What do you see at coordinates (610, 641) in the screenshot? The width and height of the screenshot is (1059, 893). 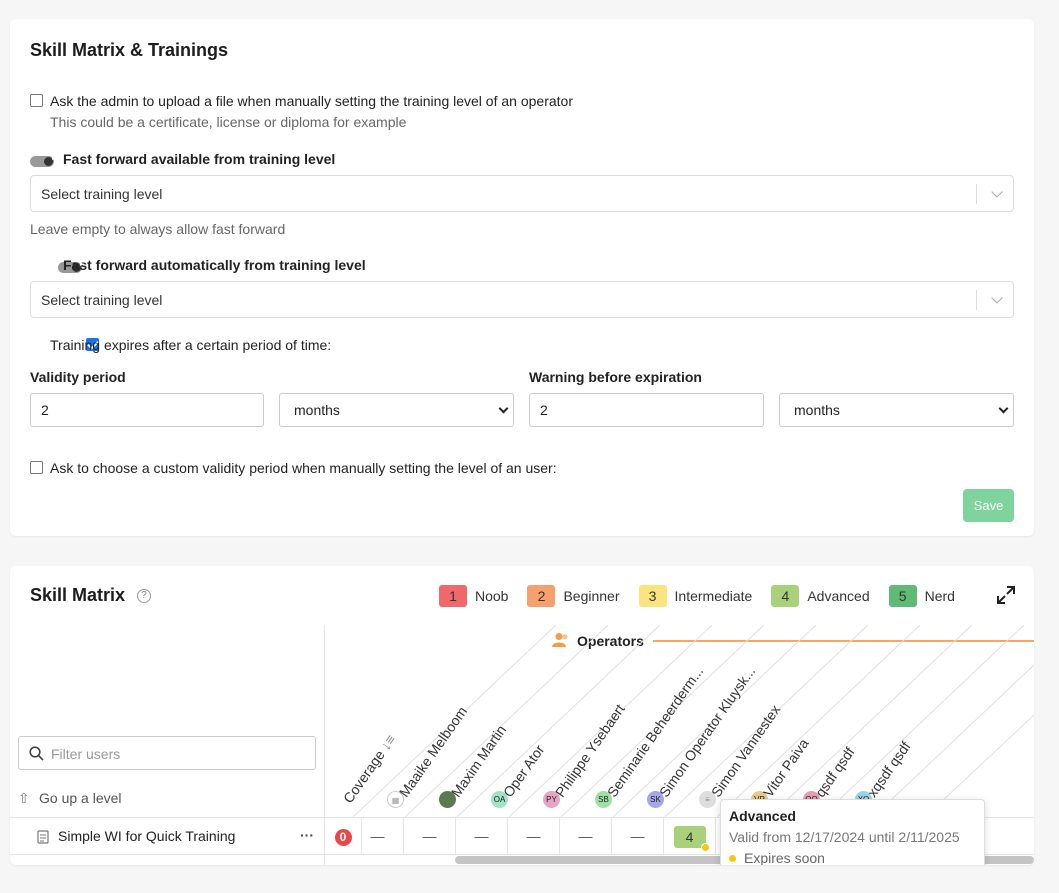 I see `operators-group-label: Operators` at bounding box center [610, 641].